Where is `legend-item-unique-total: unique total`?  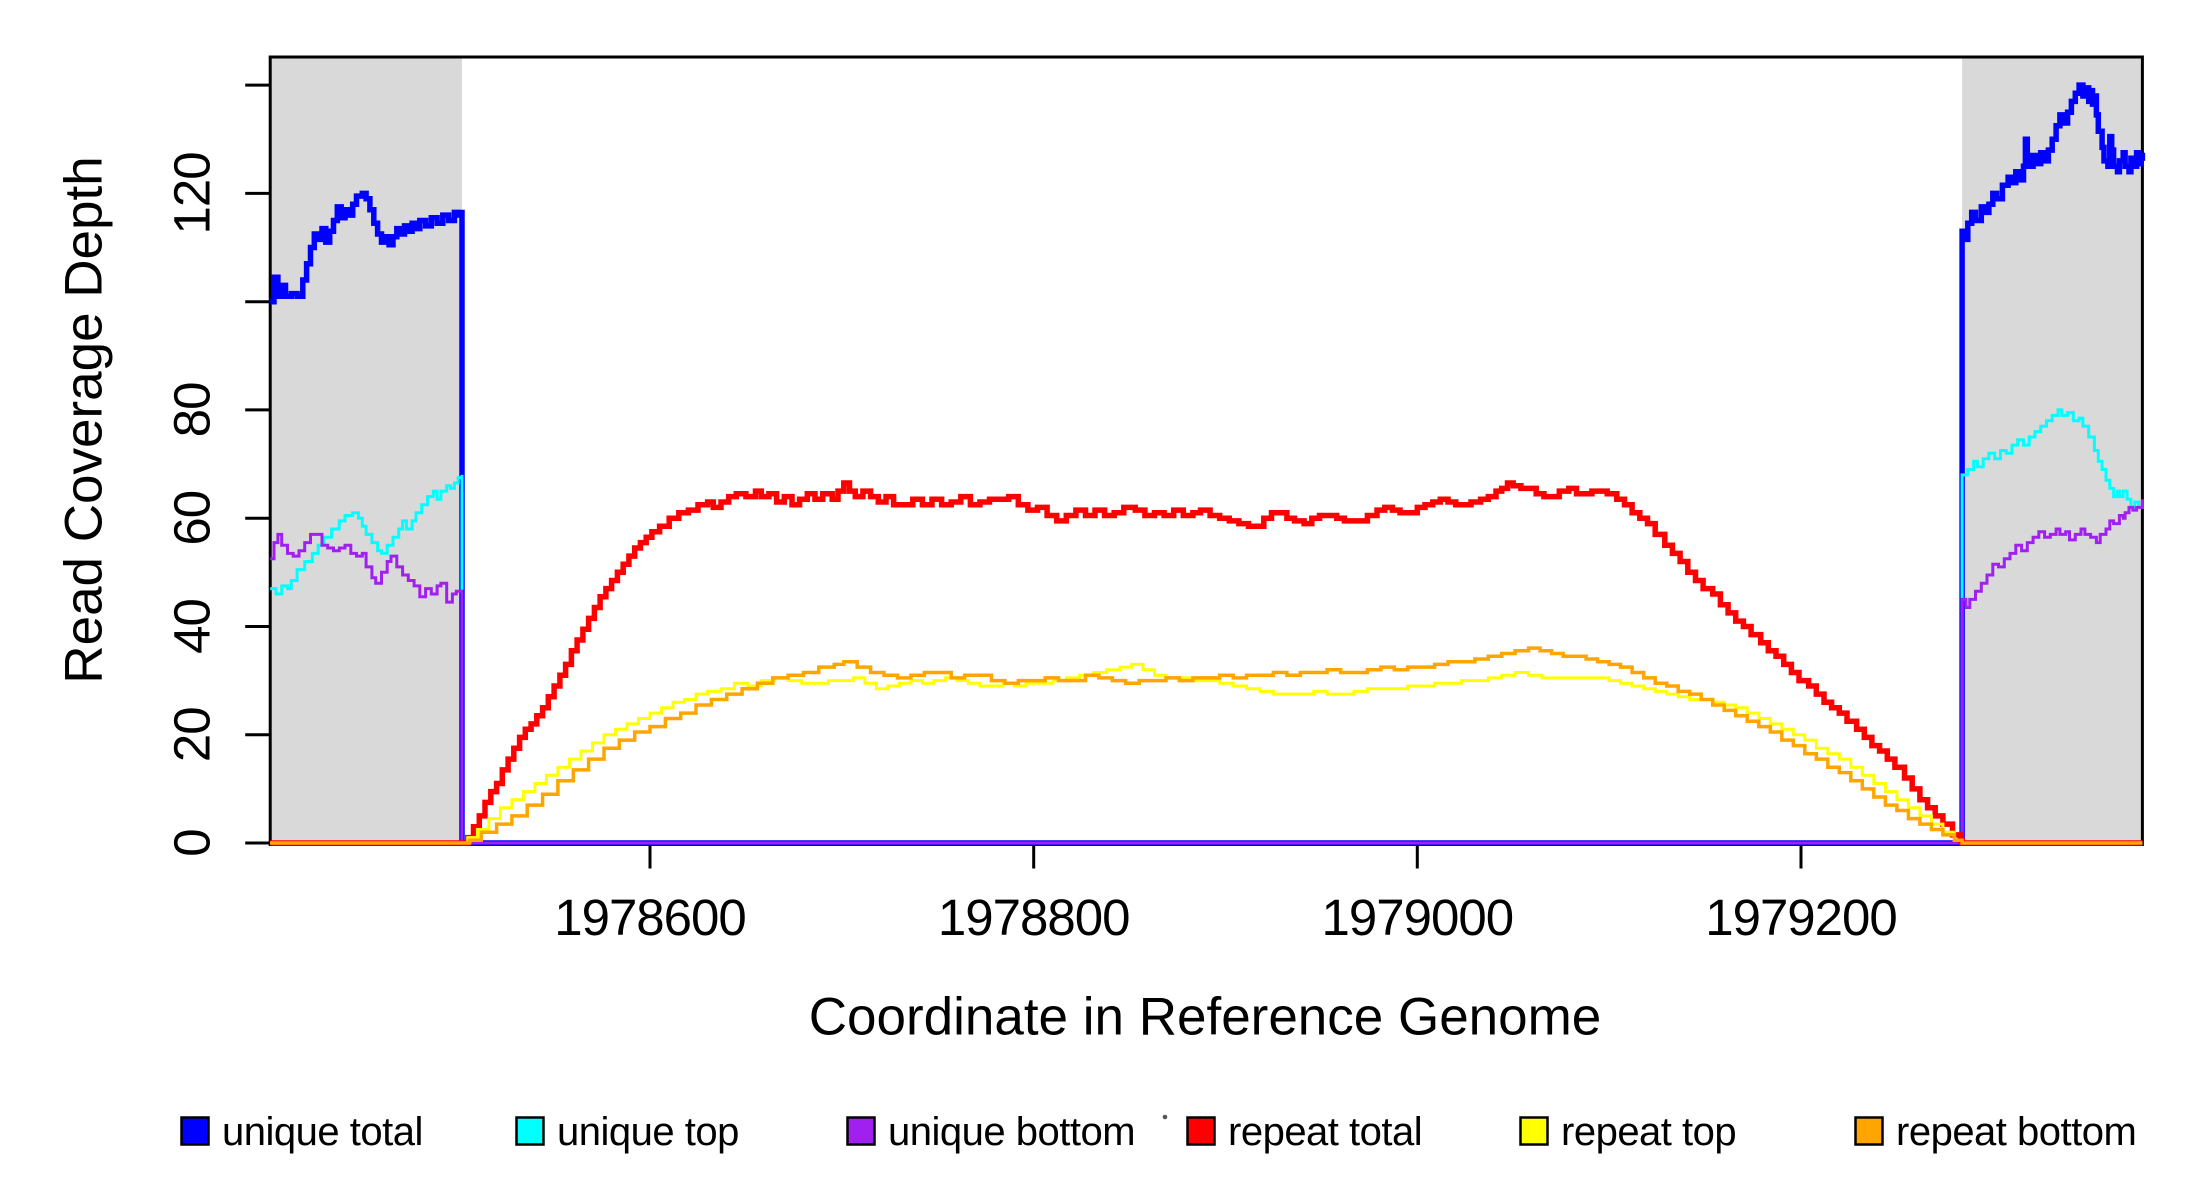
legend-item-unique-total: unique total is located at coordinates (301, 1132).